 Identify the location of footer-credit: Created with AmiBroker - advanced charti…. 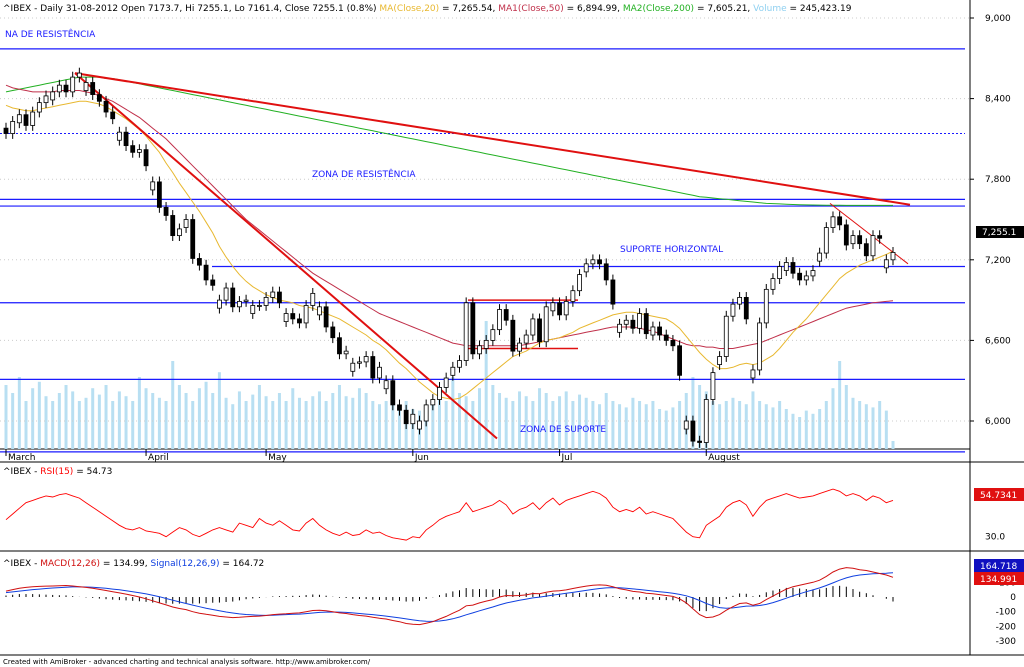
(187, 662).